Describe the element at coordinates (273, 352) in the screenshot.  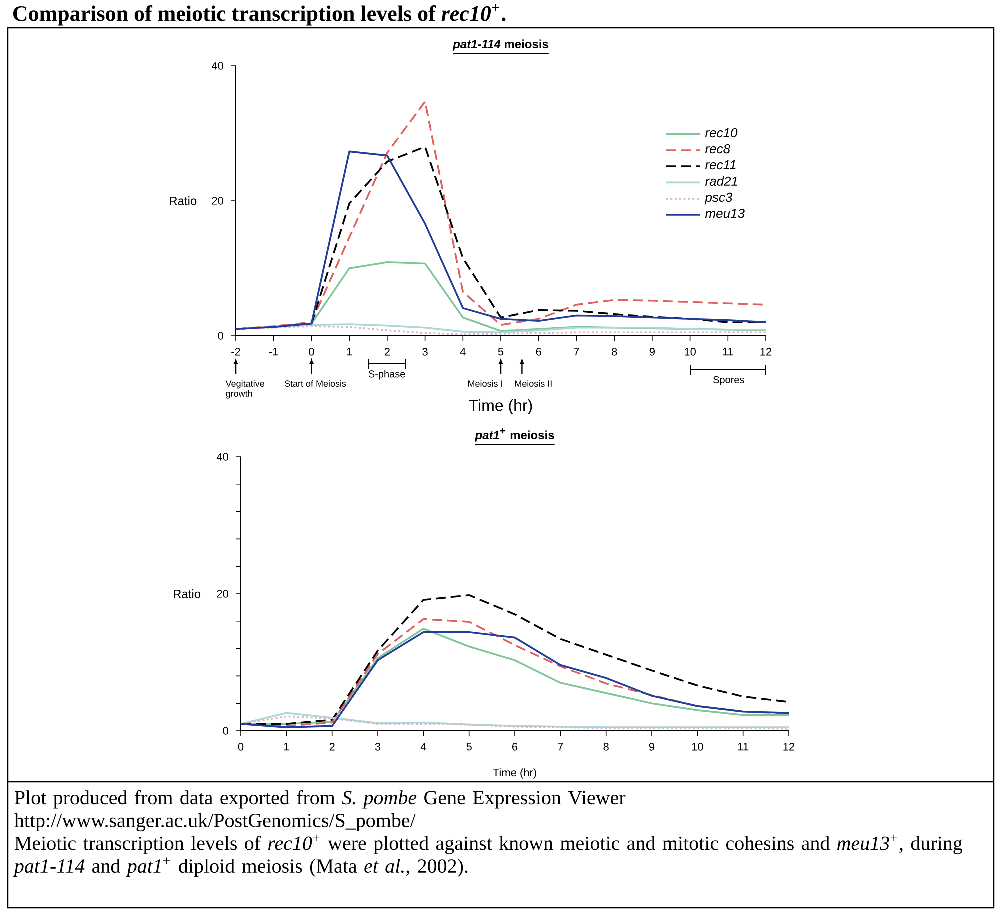
I see `x-tick-label: -1` at that location.